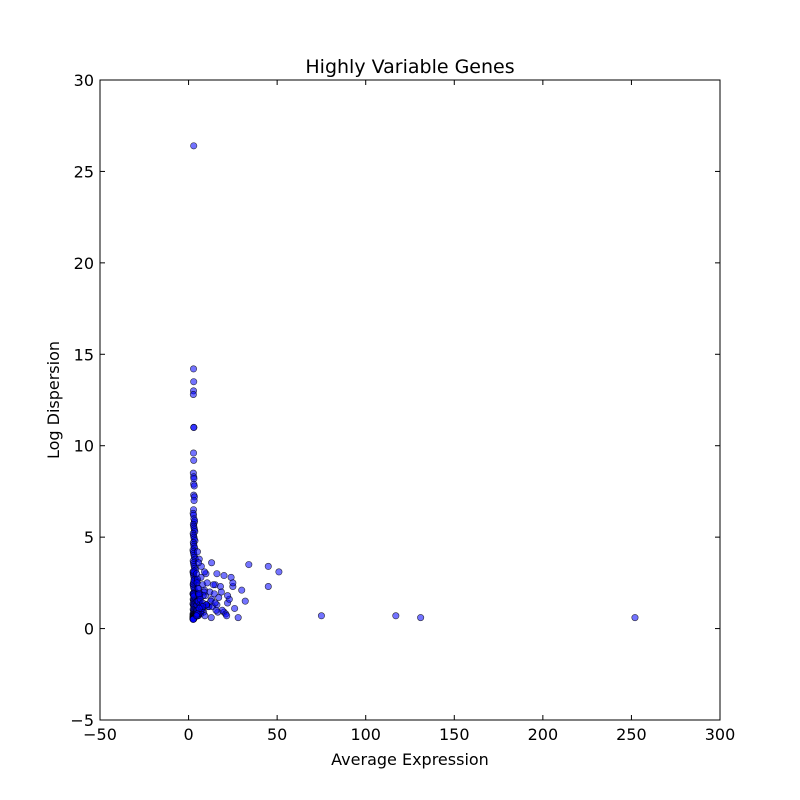 Image resolution: width=800 pixels, height=800 pixels. What do you see at coordinates (409, 67) in the screenshot?
I see `chart-title: Highly Variable Genes` at bounding box center [409, 67].